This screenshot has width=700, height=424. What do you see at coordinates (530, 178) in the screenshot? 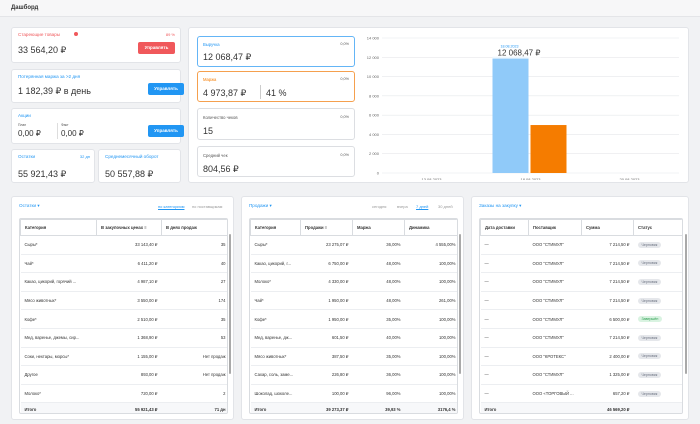
I see `x-tick-label: 18.08.2023` at bounding box center [530, 178].